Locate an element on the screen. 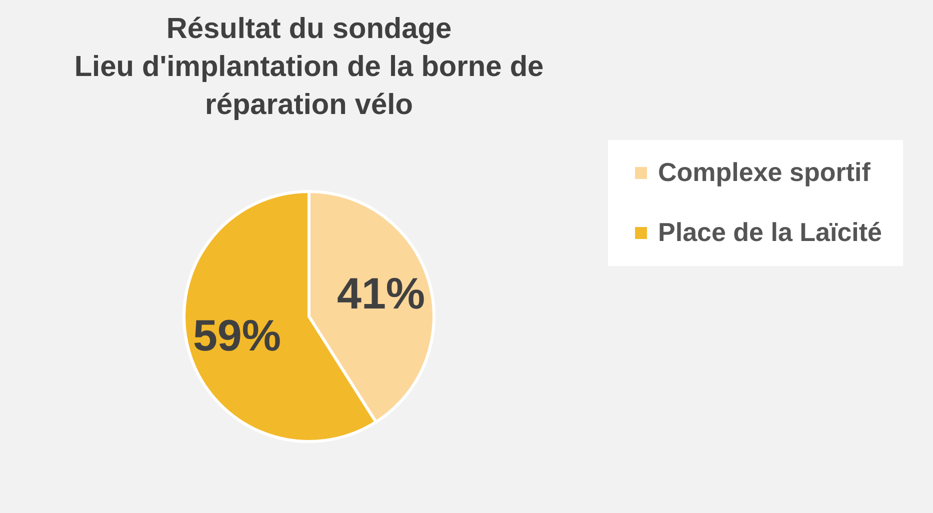 The height and width of the screenshot is (513, 933). legend-label: Complexe sportif is located at coordinates (764, 172).